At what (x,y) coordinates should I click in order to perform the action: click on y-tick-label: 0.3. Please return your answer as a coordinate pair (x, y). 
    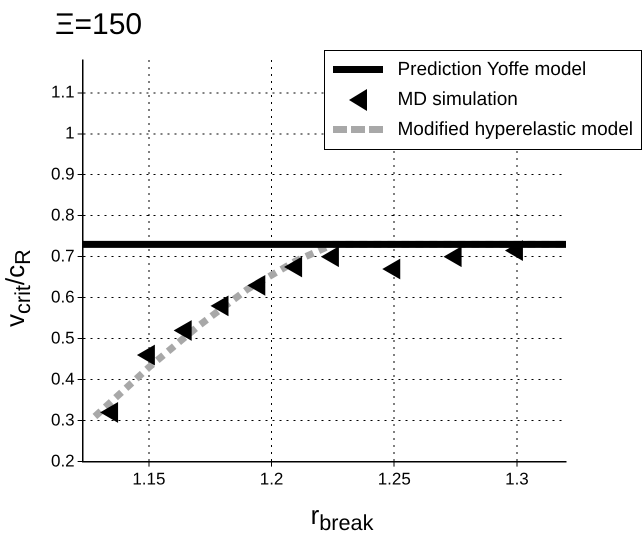
    Looking at the image, I should click on (62, 420).